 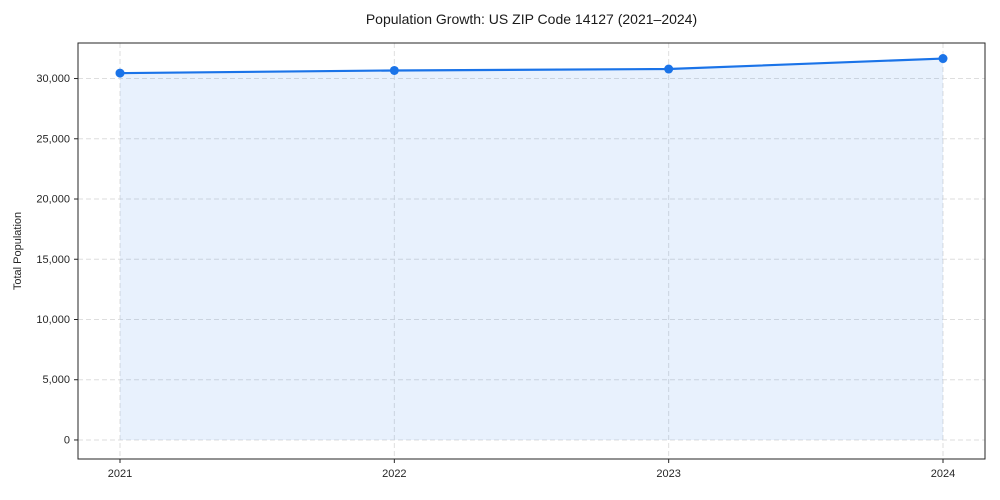 What do you see at coordinates (669, 69) in the screenshot?
I see `data-point-2023` at bounding box center [669, 69].